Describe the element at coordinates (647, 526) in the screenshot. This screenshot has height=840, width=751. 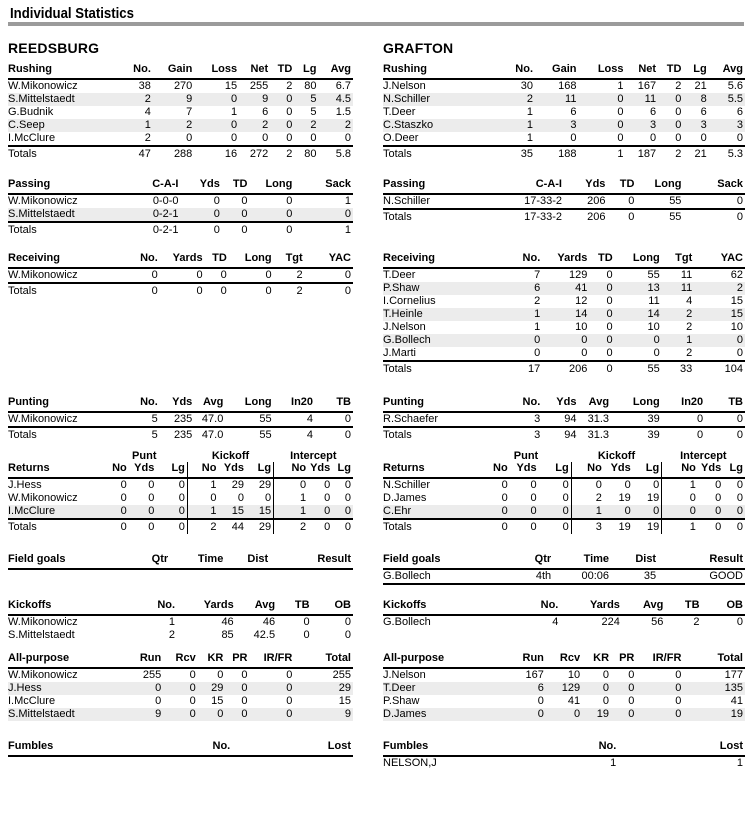
I see `stat-value: 19` at that location.